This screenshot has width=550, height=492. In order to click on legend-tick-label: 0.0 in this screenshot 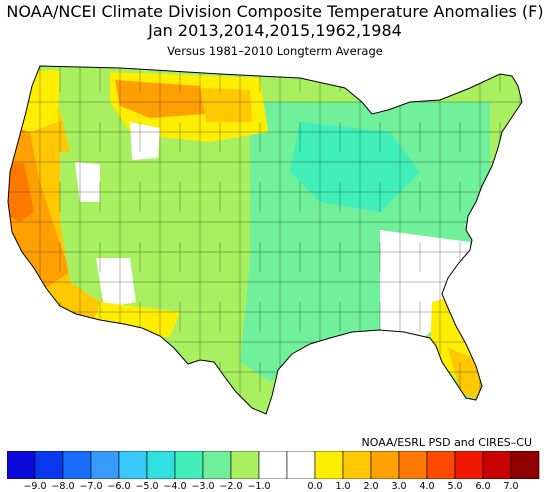, I will do `click(315, 486)`.